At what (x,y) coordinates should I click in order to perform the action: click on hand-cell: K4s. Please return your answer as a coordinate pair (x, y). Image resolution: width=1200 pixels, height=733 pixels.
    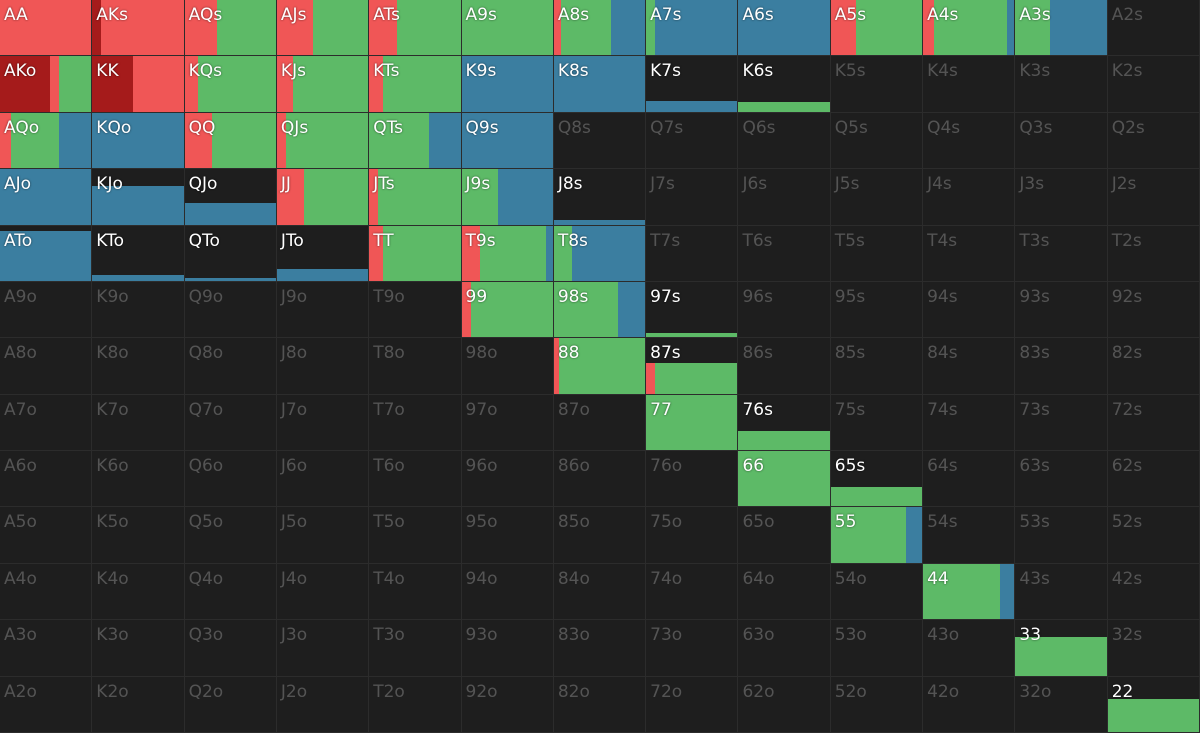
    Looking at the image, I should click on (969, 84).